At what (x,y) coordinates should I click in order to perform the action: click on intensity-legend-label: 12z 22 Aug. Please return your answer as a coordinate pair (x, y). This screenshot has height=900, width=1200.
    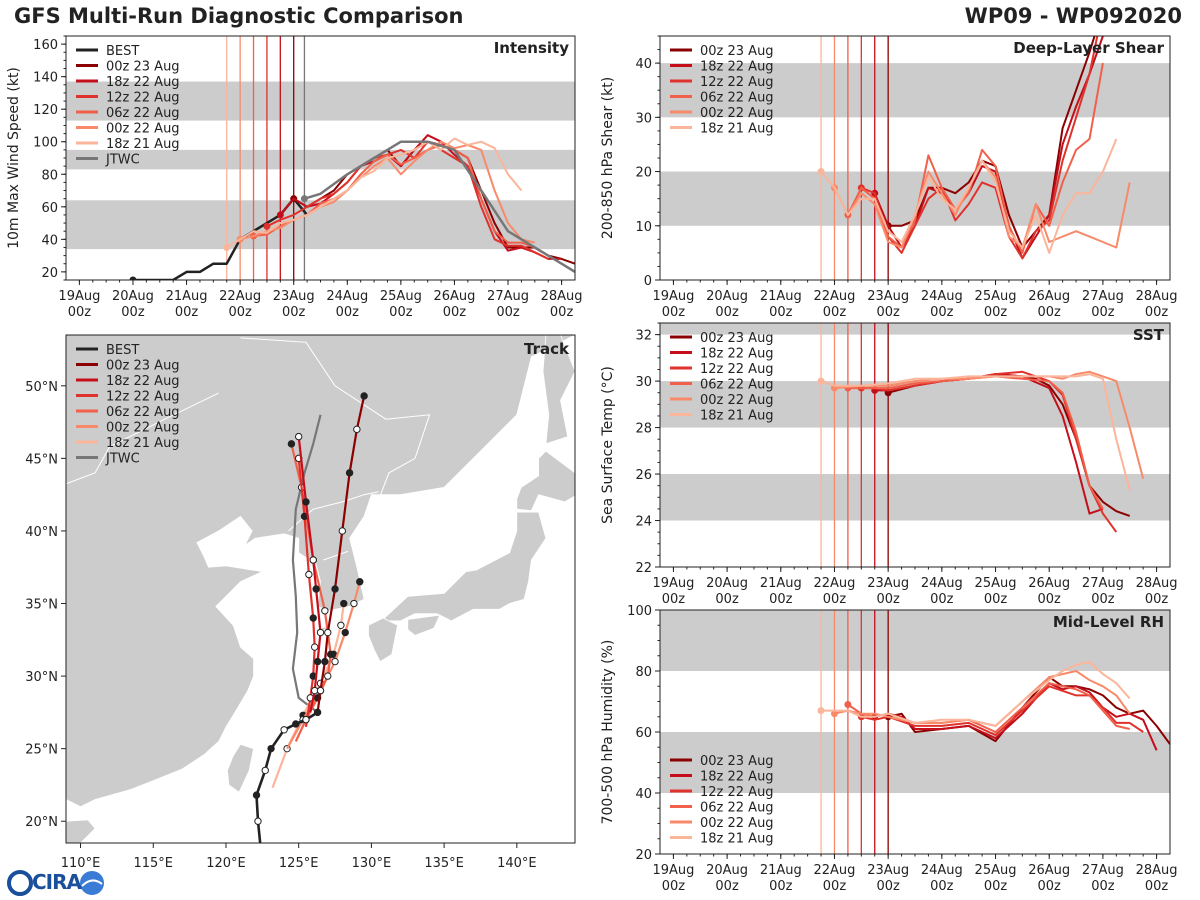
    Looking at the image, I should click on (143, 98).